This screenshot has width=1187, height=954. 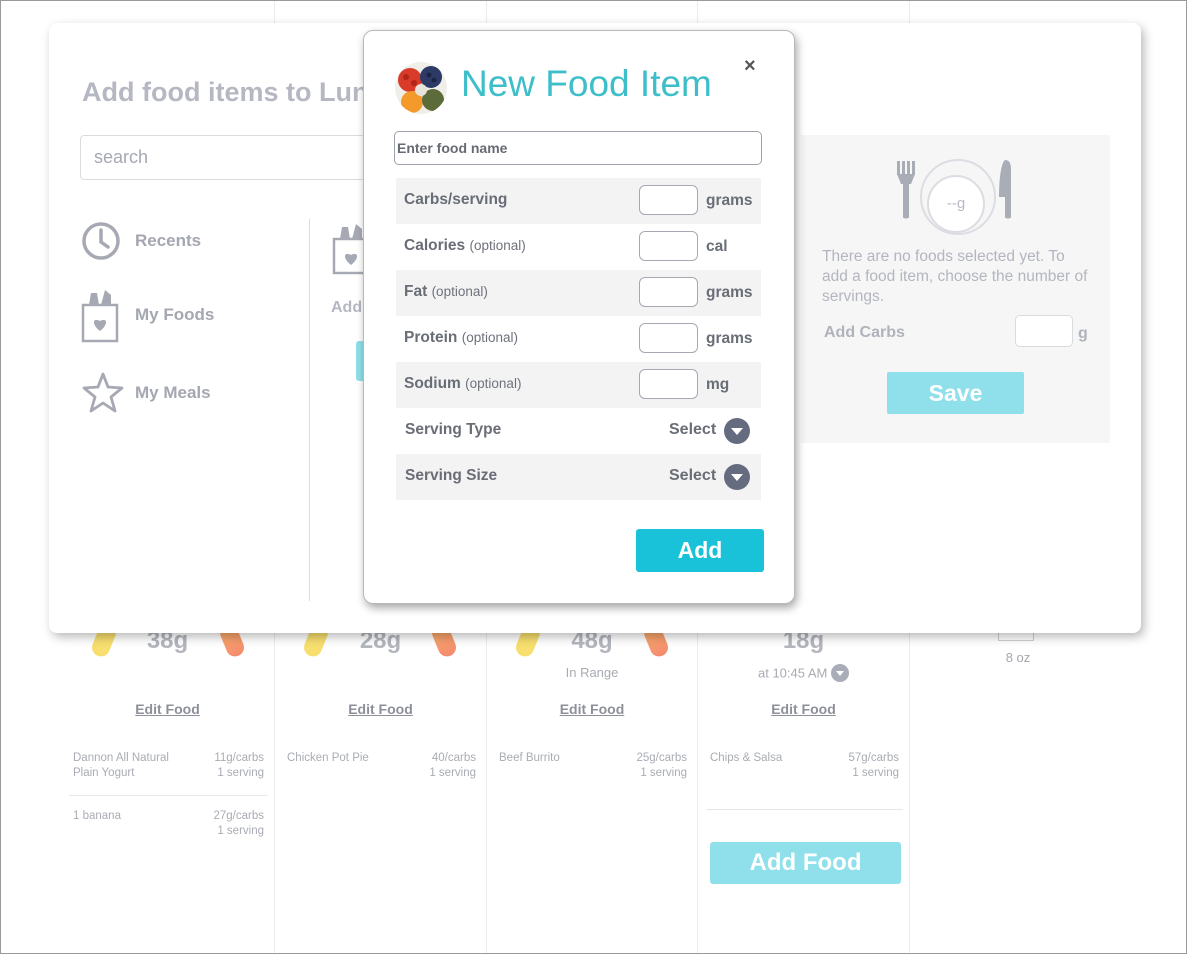 What do you see at coordinates (661, 765) in the screenshot?
I see `food-carbs: 25g/carbs 1 serving` at bounding box center [661, 765].